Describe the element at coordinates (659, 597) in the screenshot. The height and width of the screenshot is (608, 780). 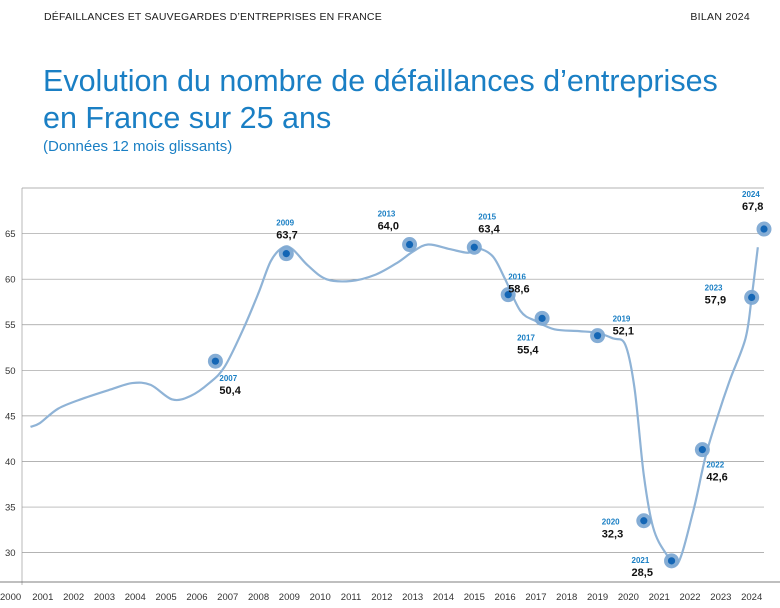
I see `x-tick-label: 2021` at that location.